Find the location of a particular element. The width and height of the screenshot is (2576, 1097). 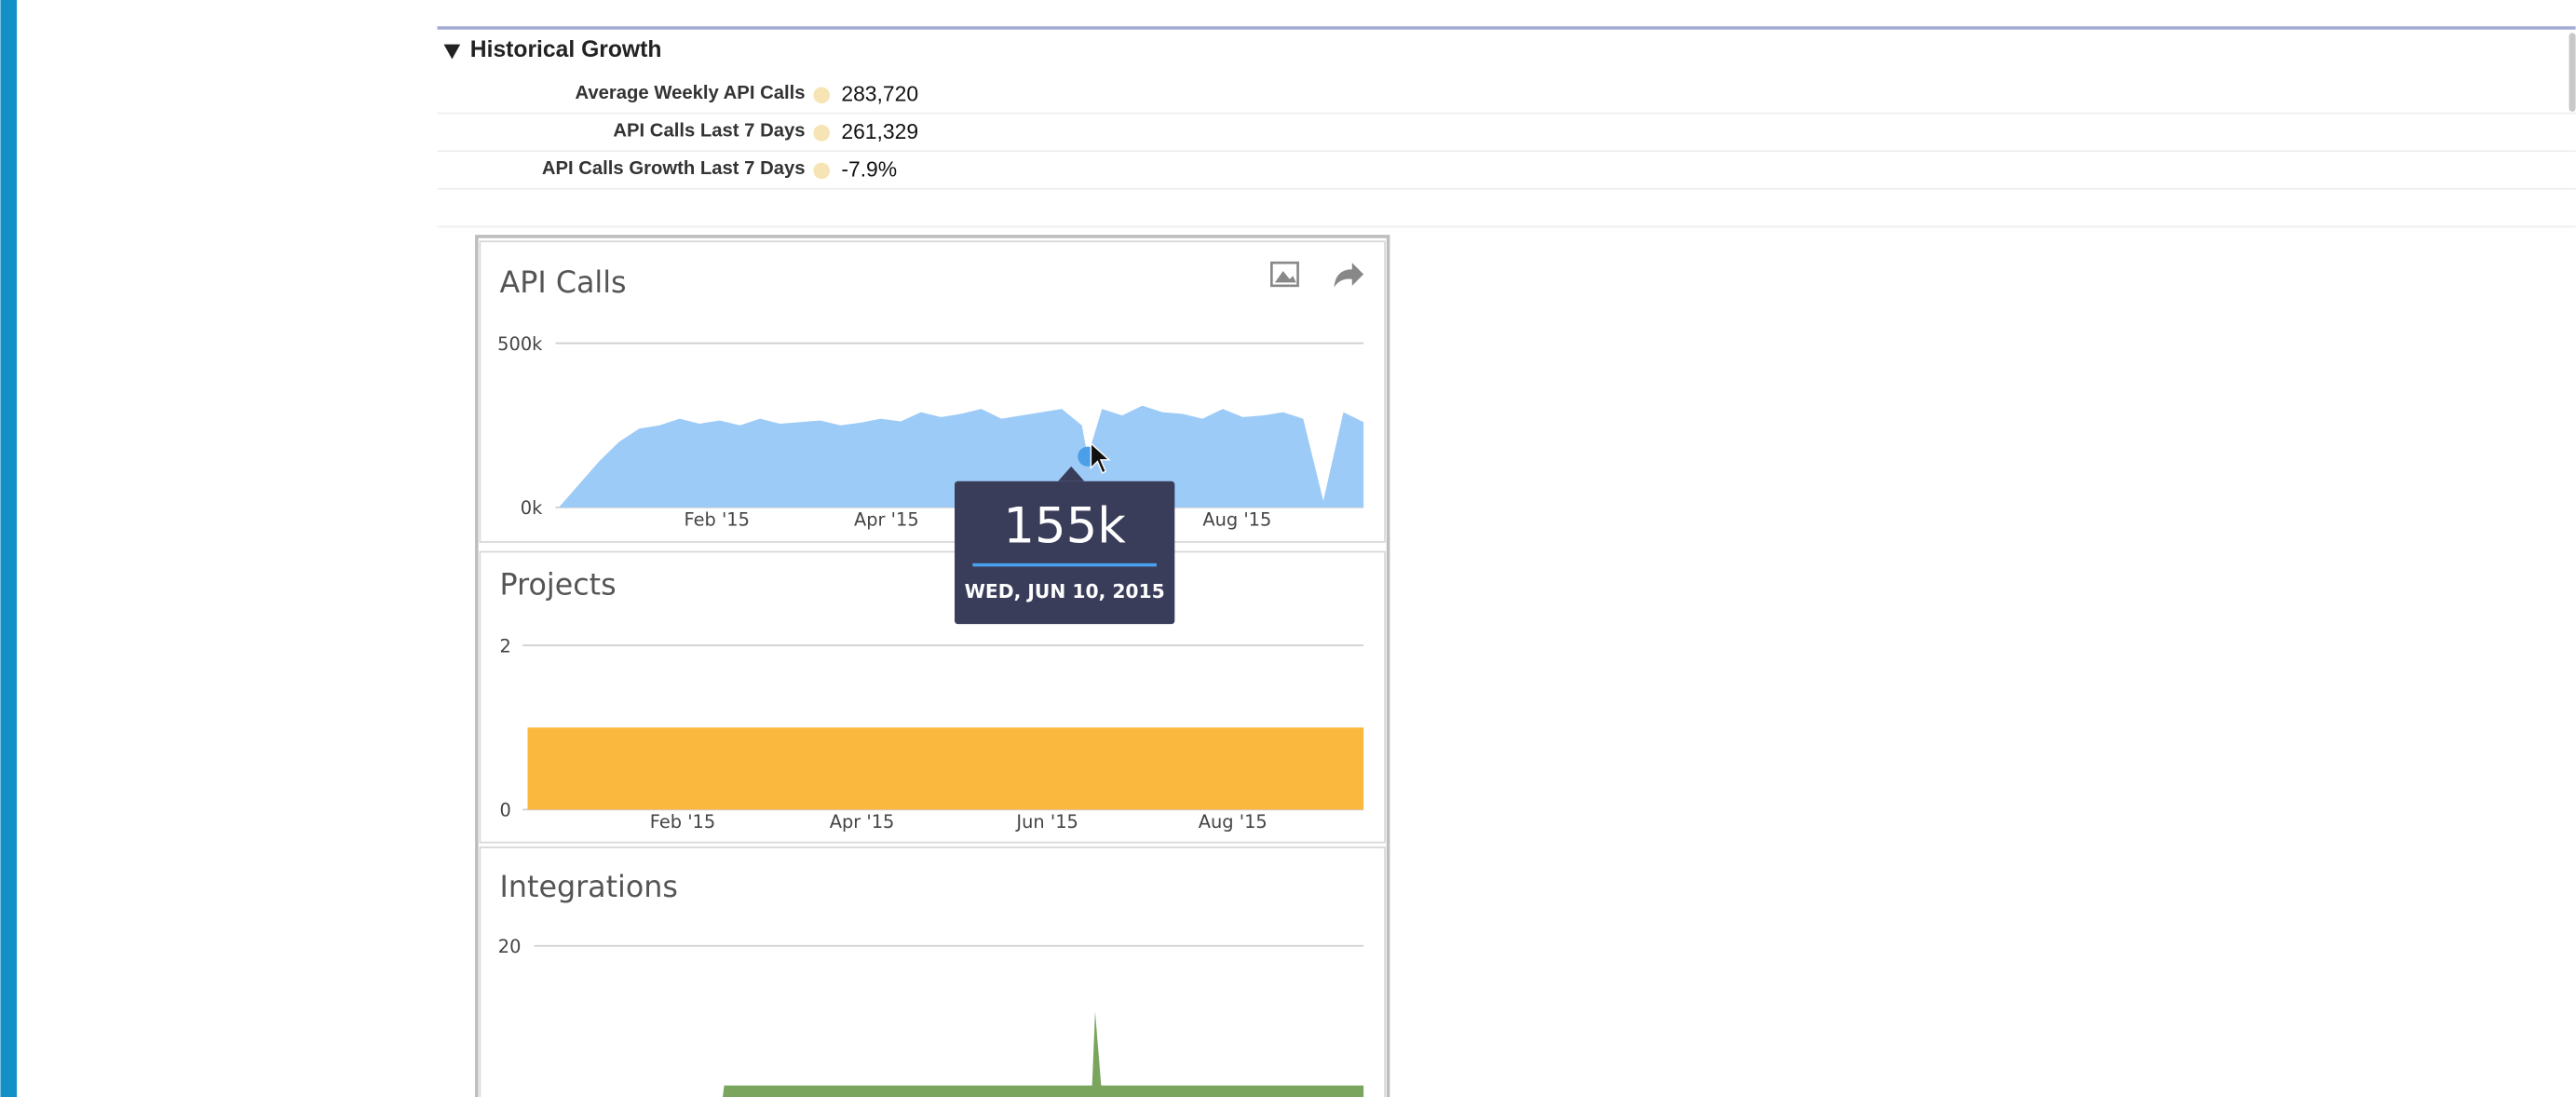

y-tick-label: 20 is located at coordinates (510, 947).